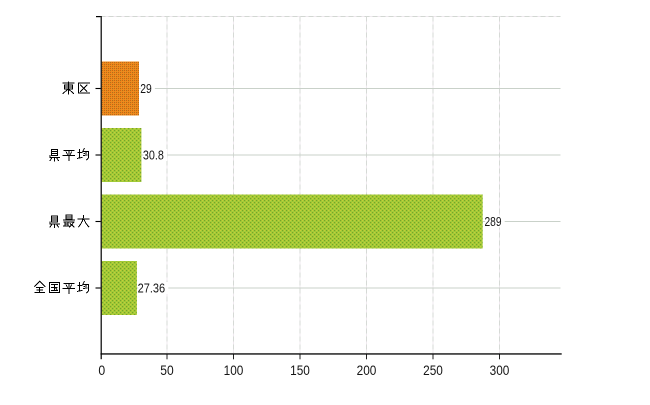 The height and width of the screenshot is (405, 650). Describe the element at coordinates (153, 155) in the screenshot. I see `svg-text: 30.8` at that location.